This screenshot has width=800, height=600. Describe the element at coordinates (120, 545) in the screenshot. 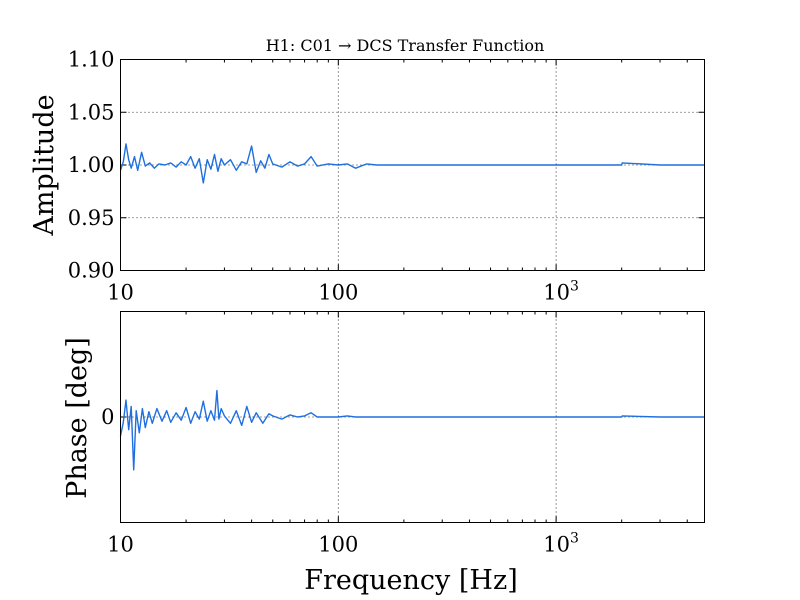

I see `phase-x-tick-label: 10` at that location.